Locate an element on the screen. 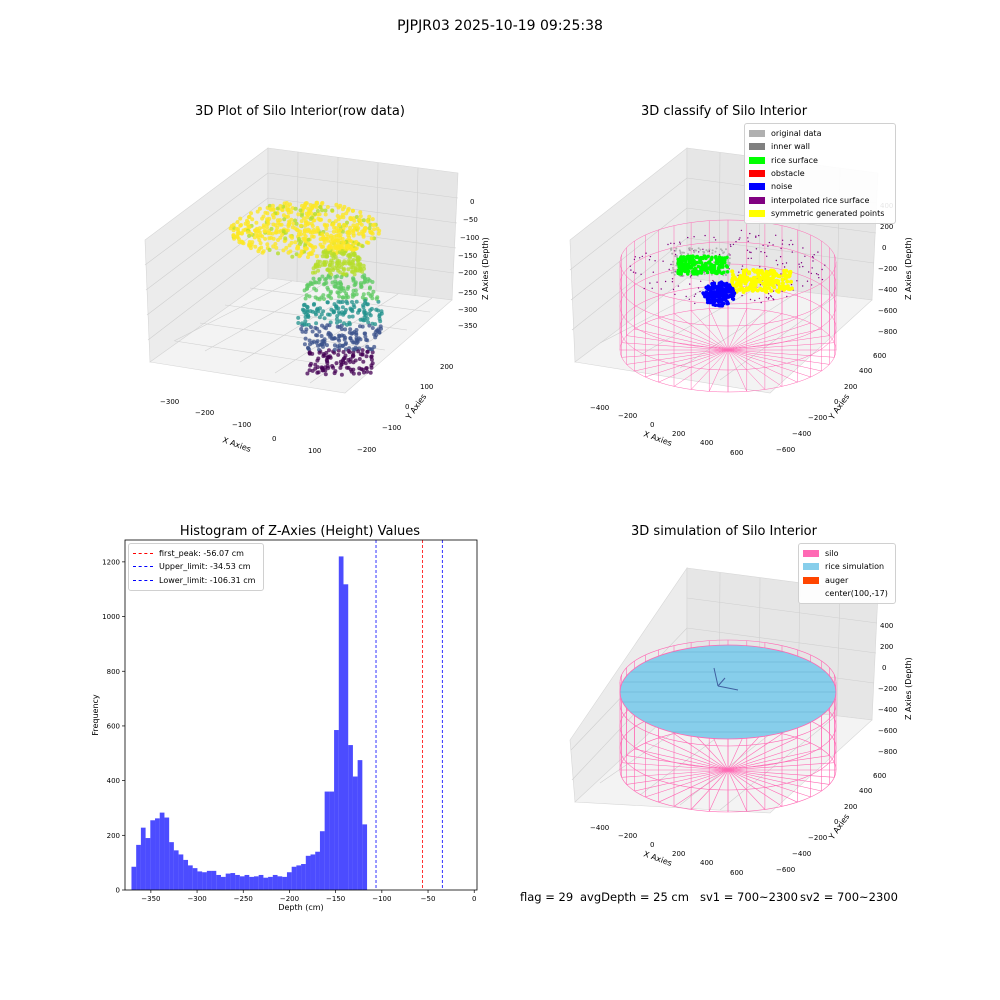 The image size is (1000, 1000). legend-item: inner wall is located at coordinates (820, 146).